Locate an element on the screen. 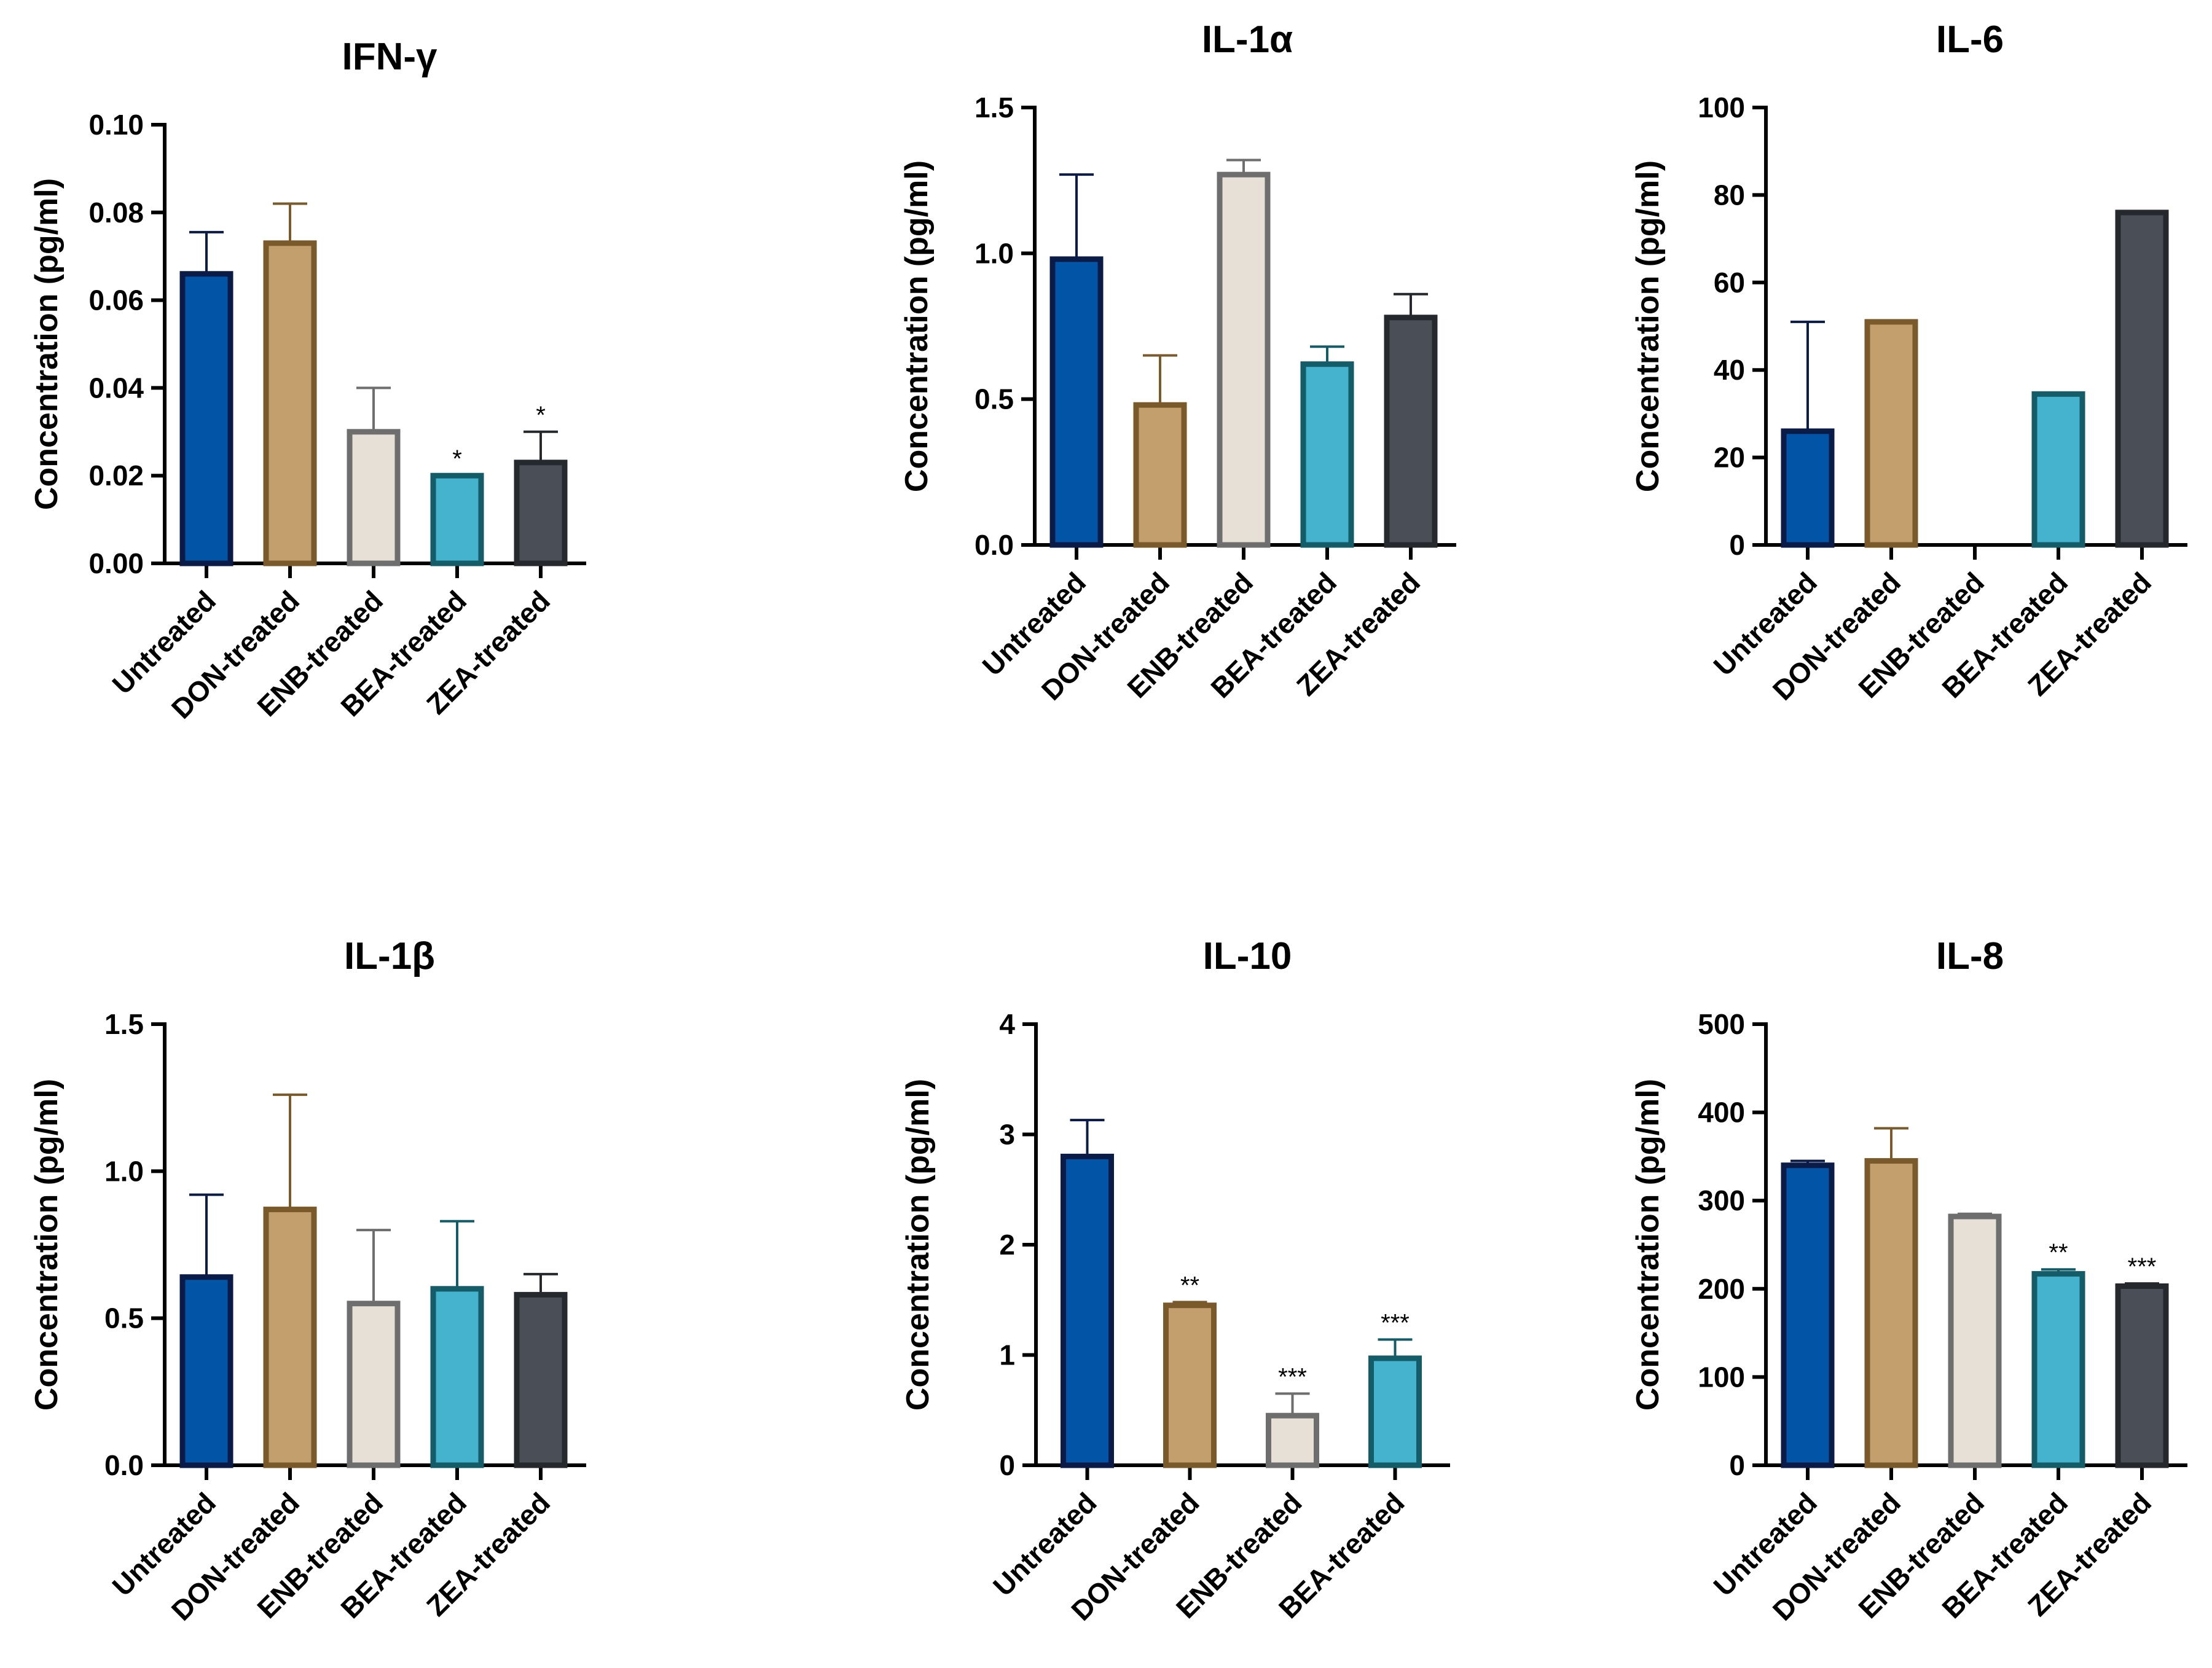  significance-bea-treated: *** is located at coordinates (1395, 1323).